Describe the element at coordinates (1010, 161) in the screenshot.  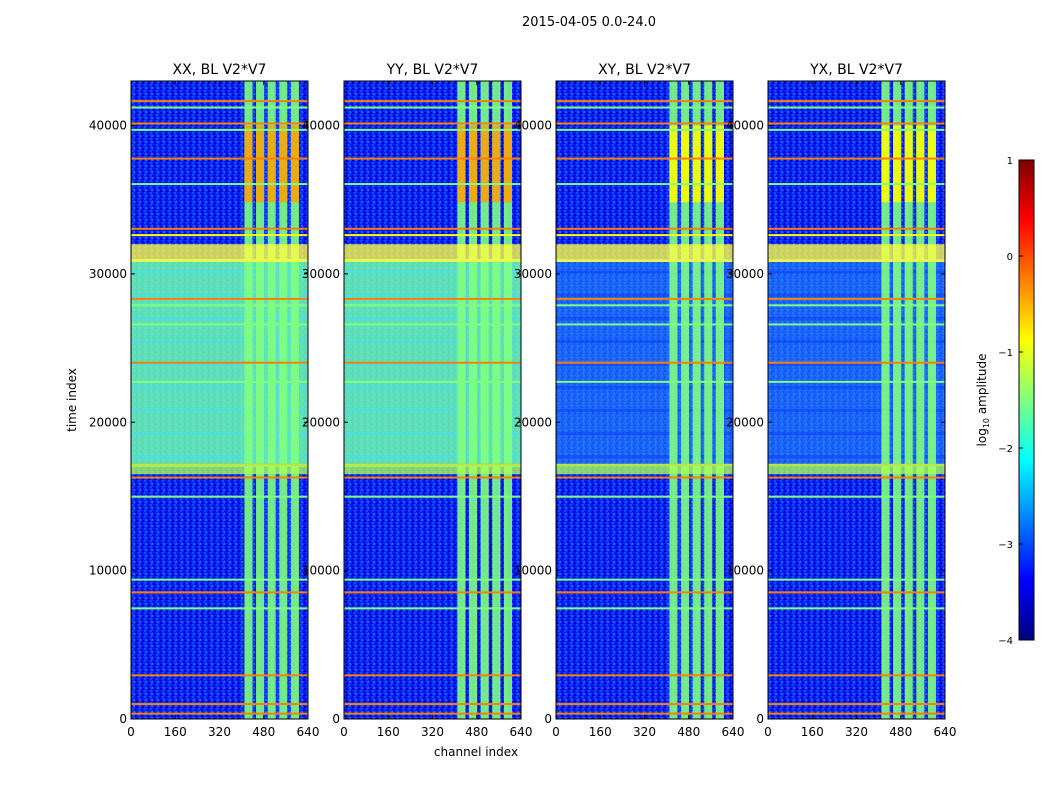
I see `colorbar-tick-label: 1` at that location.